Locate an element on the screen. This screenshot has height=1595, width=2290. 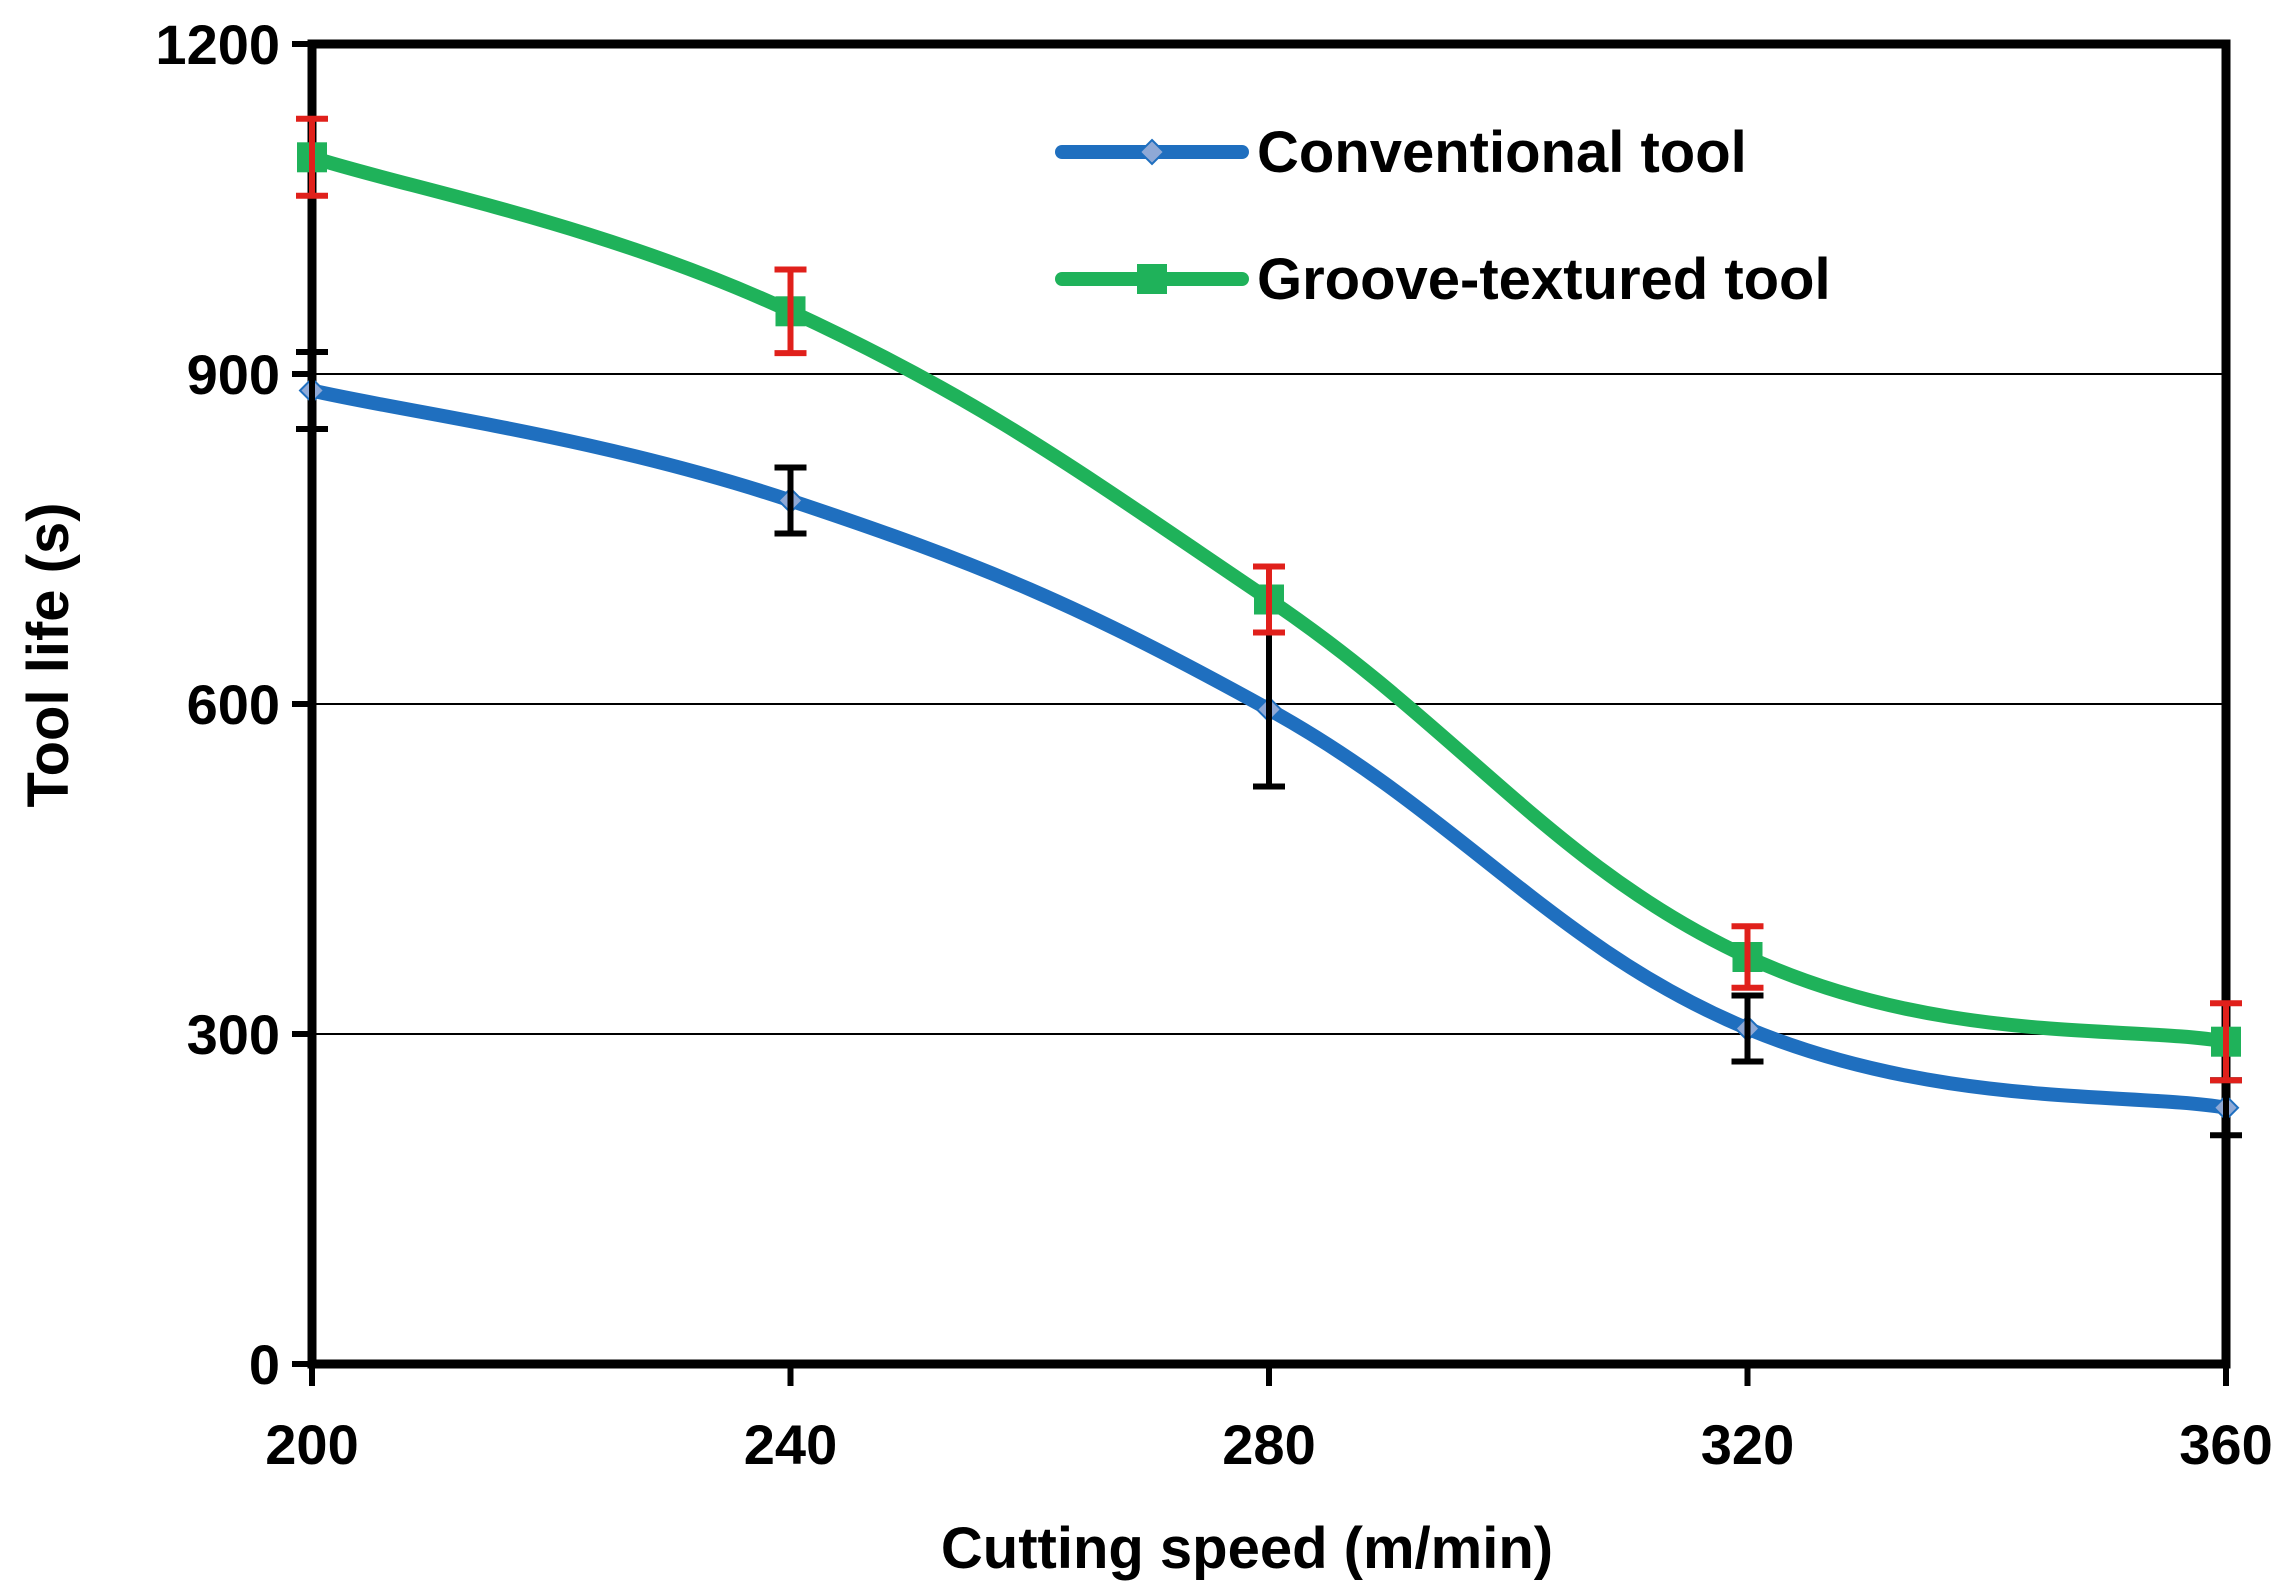
x-axis-title: Cutting speed (m/min) is located at coordinates (1247, 1548).